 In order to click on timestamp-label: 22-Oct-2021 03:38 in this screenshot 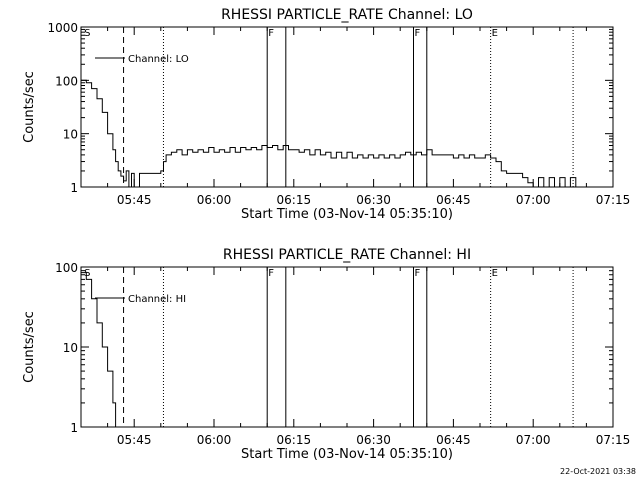, I will do `click(598, 471)`.